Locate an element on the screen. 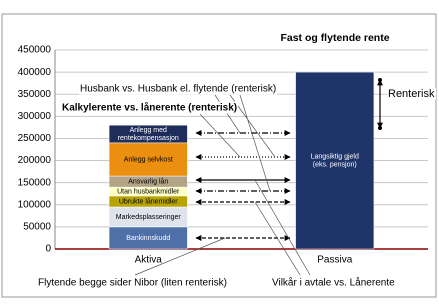  y-tick-label: 350000 is located at coordinates (35, 94).